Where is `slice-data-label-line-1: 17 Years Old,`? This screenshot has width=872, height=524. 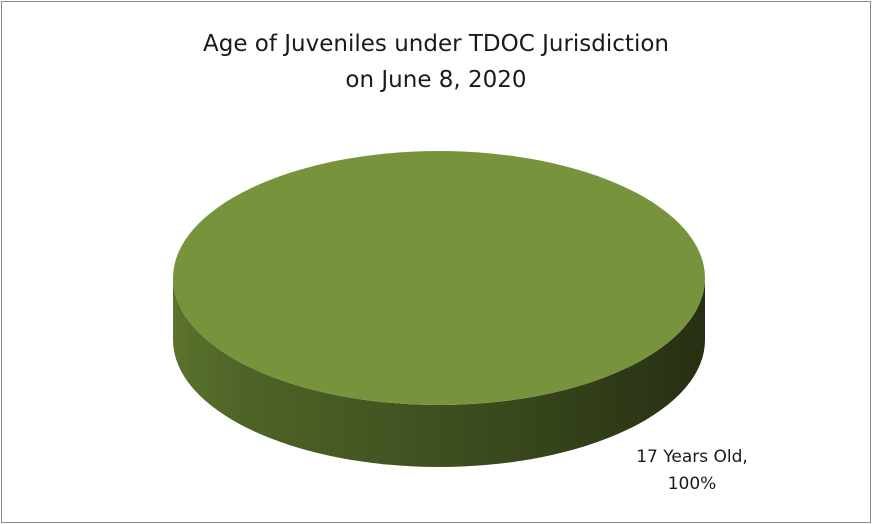 slice-data-label-line-1: 17 Years Old, is located at coordinates (692, 457).